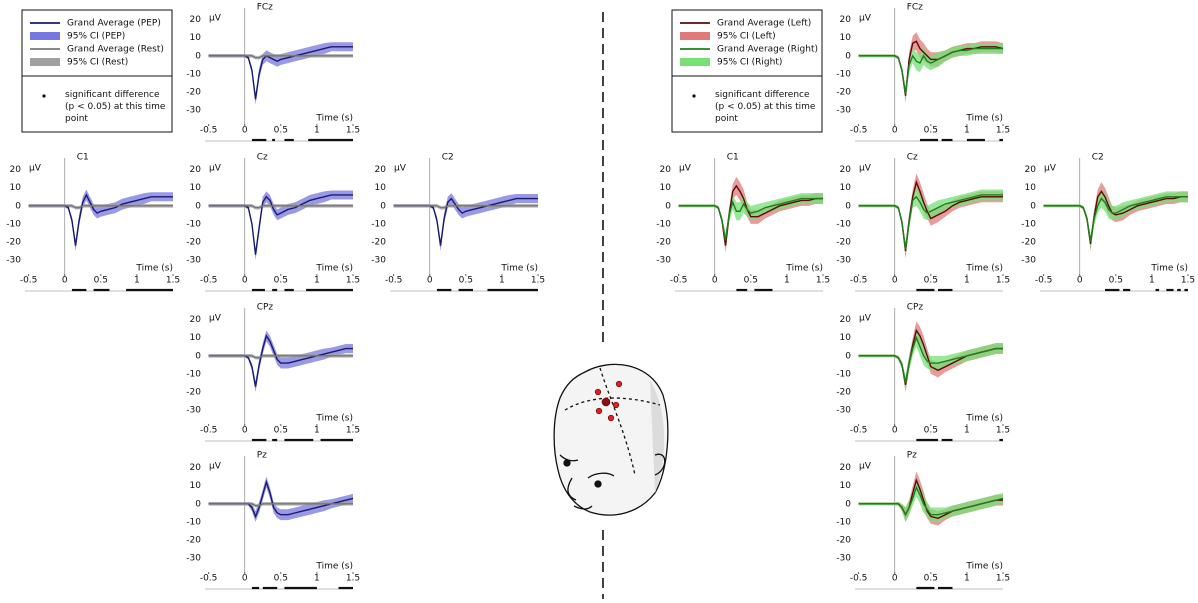 The width and height of the screenshot is (1198, 603). I want to click on eye, so click(598, 484).